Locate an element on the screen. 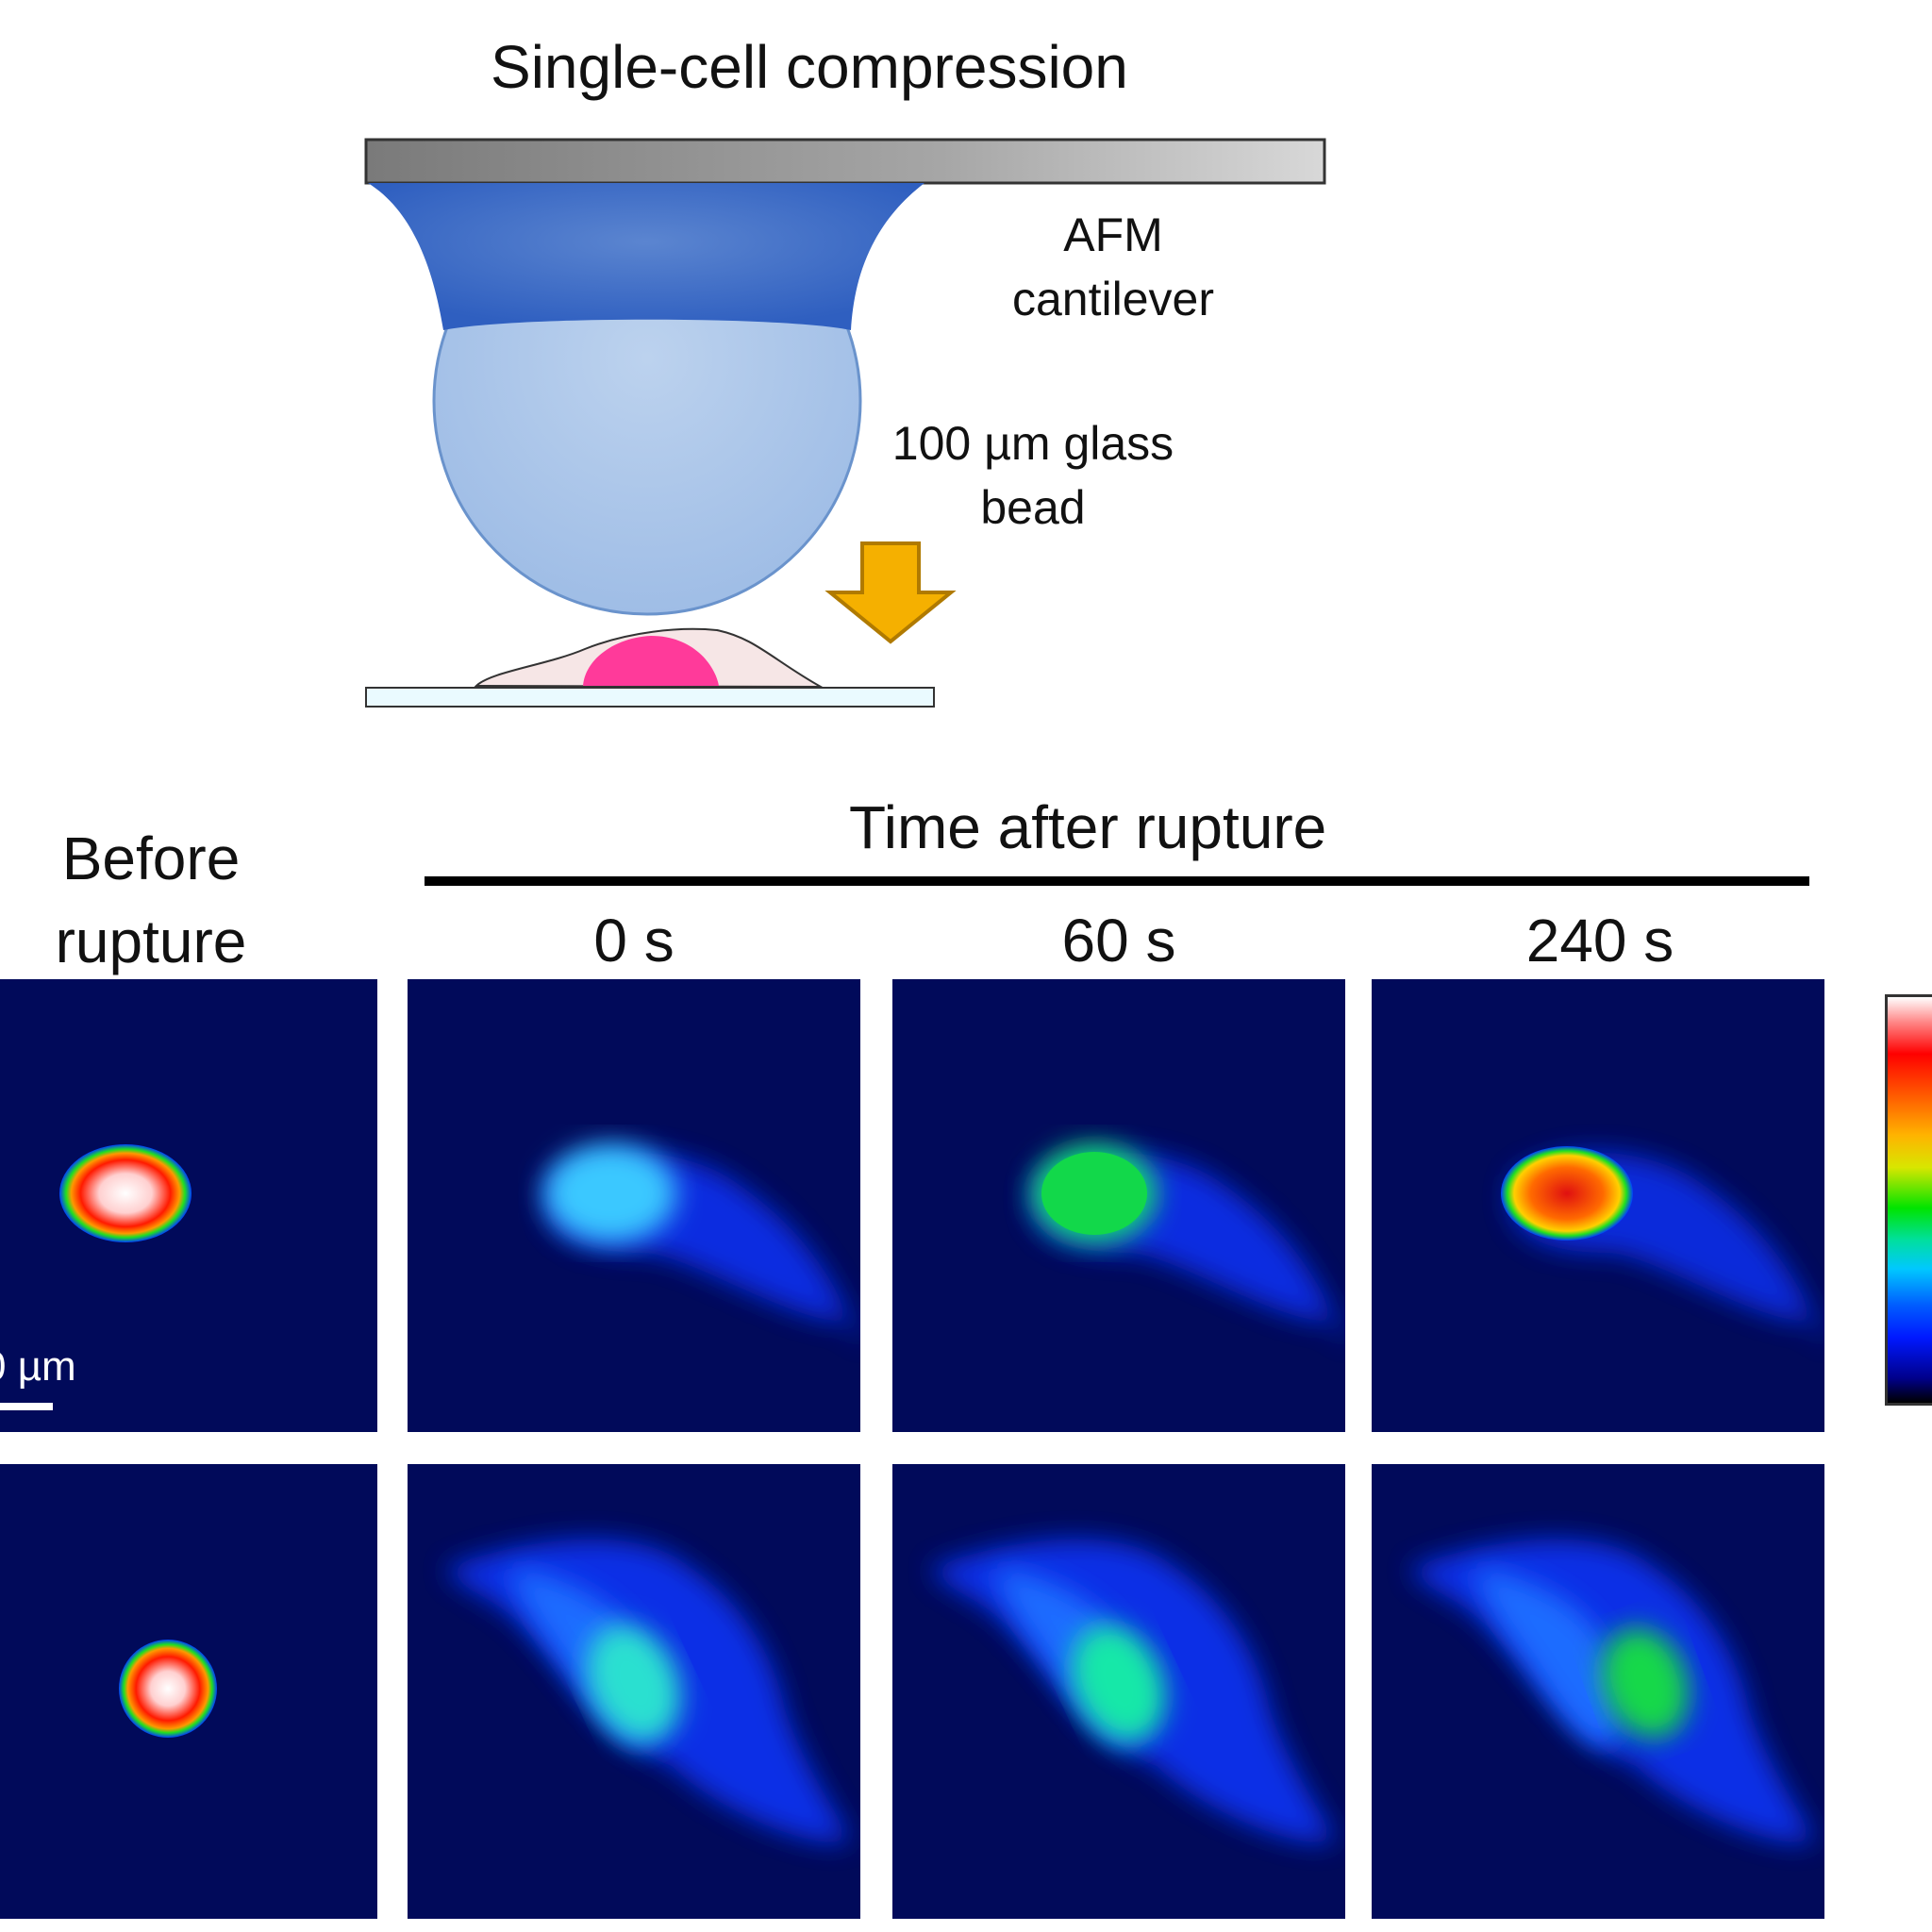 The width and height of the screenshot is (1932, 1932). compression-schematic is located at coordinates (845, 423).